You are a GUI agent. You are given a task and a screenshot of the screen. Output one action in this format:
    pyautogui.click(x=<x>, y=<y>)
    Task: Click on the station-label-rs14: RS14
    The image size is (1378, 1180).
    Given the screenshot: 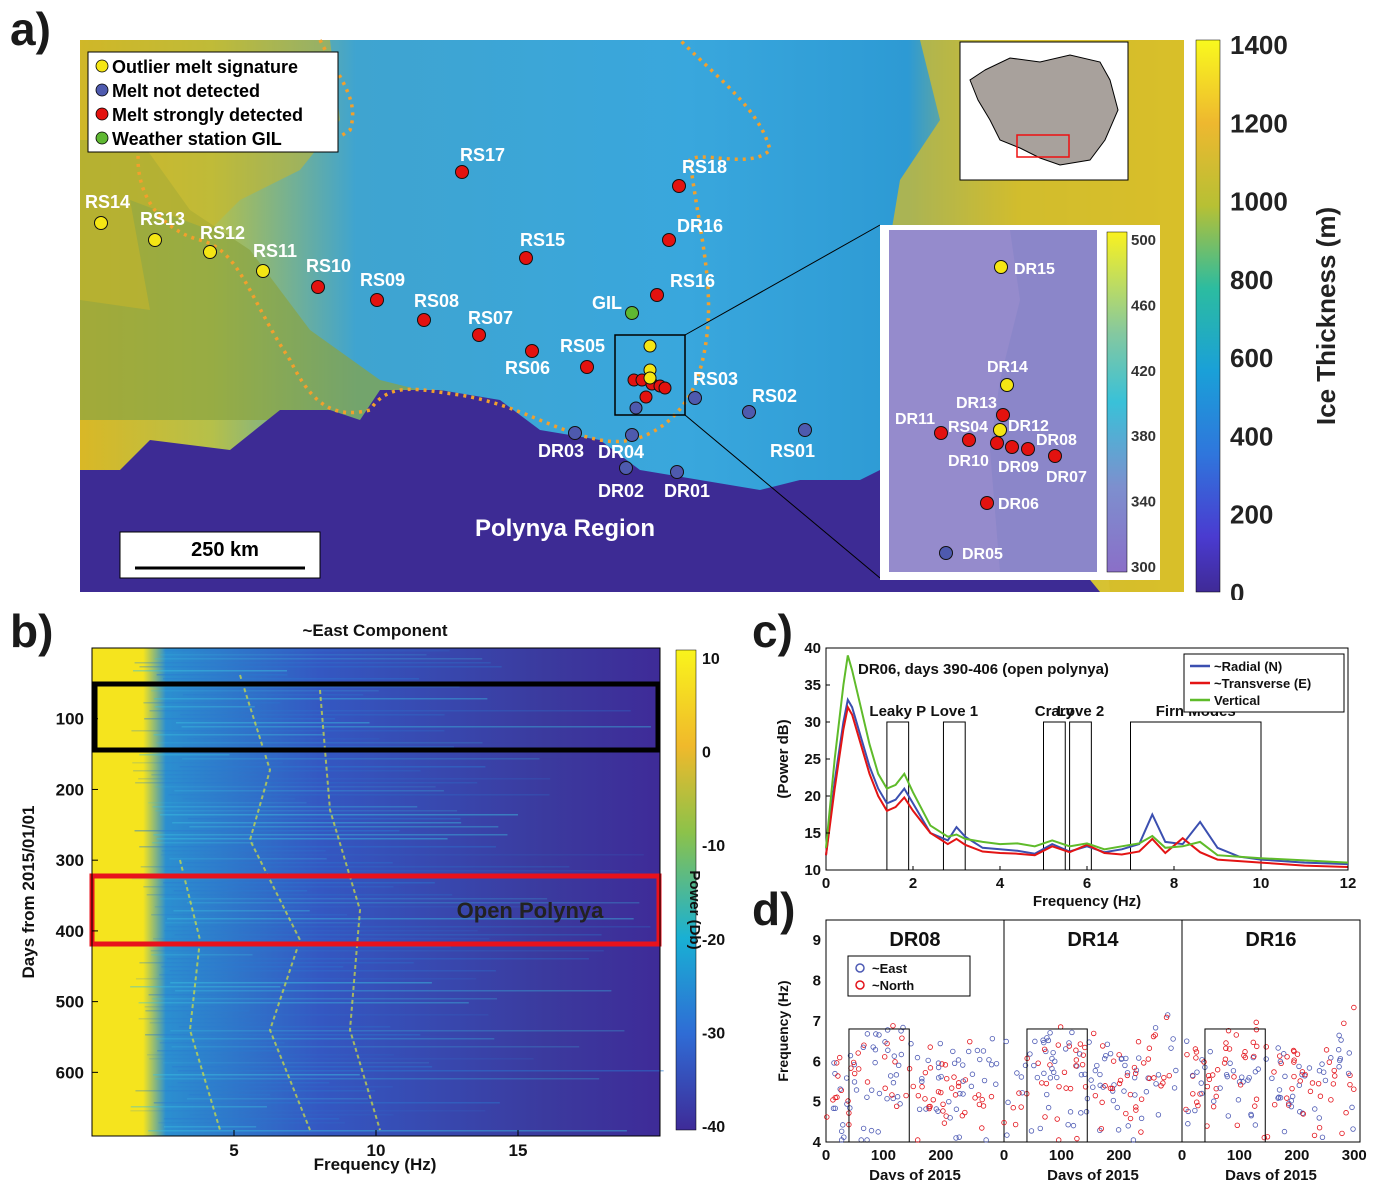 What is the action you would take?
    pyautogui.click(x=107, y=202)
    